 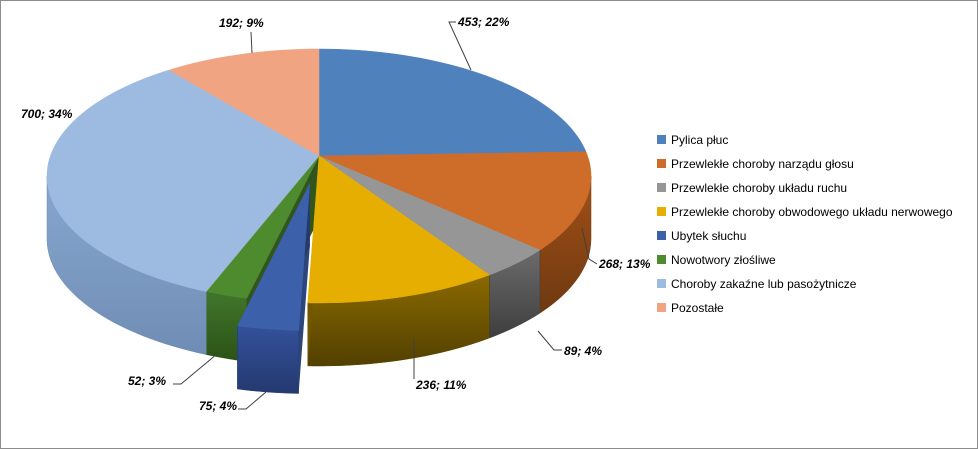 I want to click on legend-label: Pozostałe, so click(x=697, y=307).